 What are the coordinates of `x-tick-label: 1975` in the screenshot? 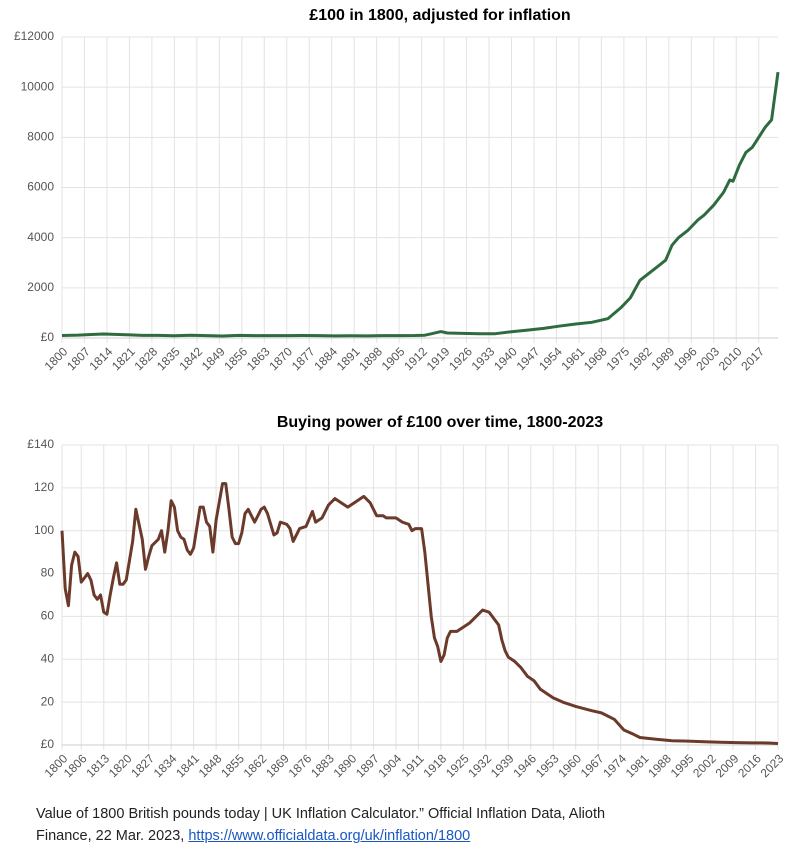 It's located at (617, 358).